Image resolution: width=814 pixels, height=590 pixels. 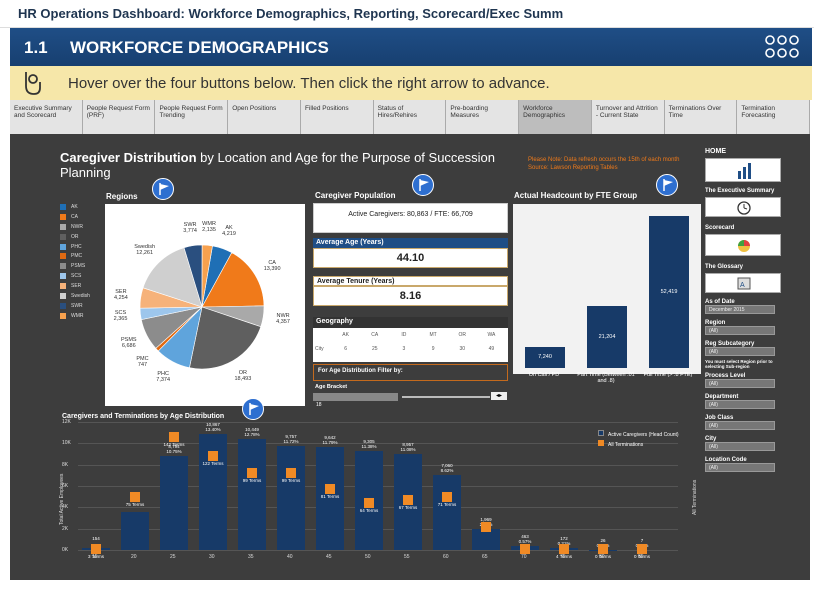 I want to click on pie-label: AK 4,219, so click(x=229, y=231).